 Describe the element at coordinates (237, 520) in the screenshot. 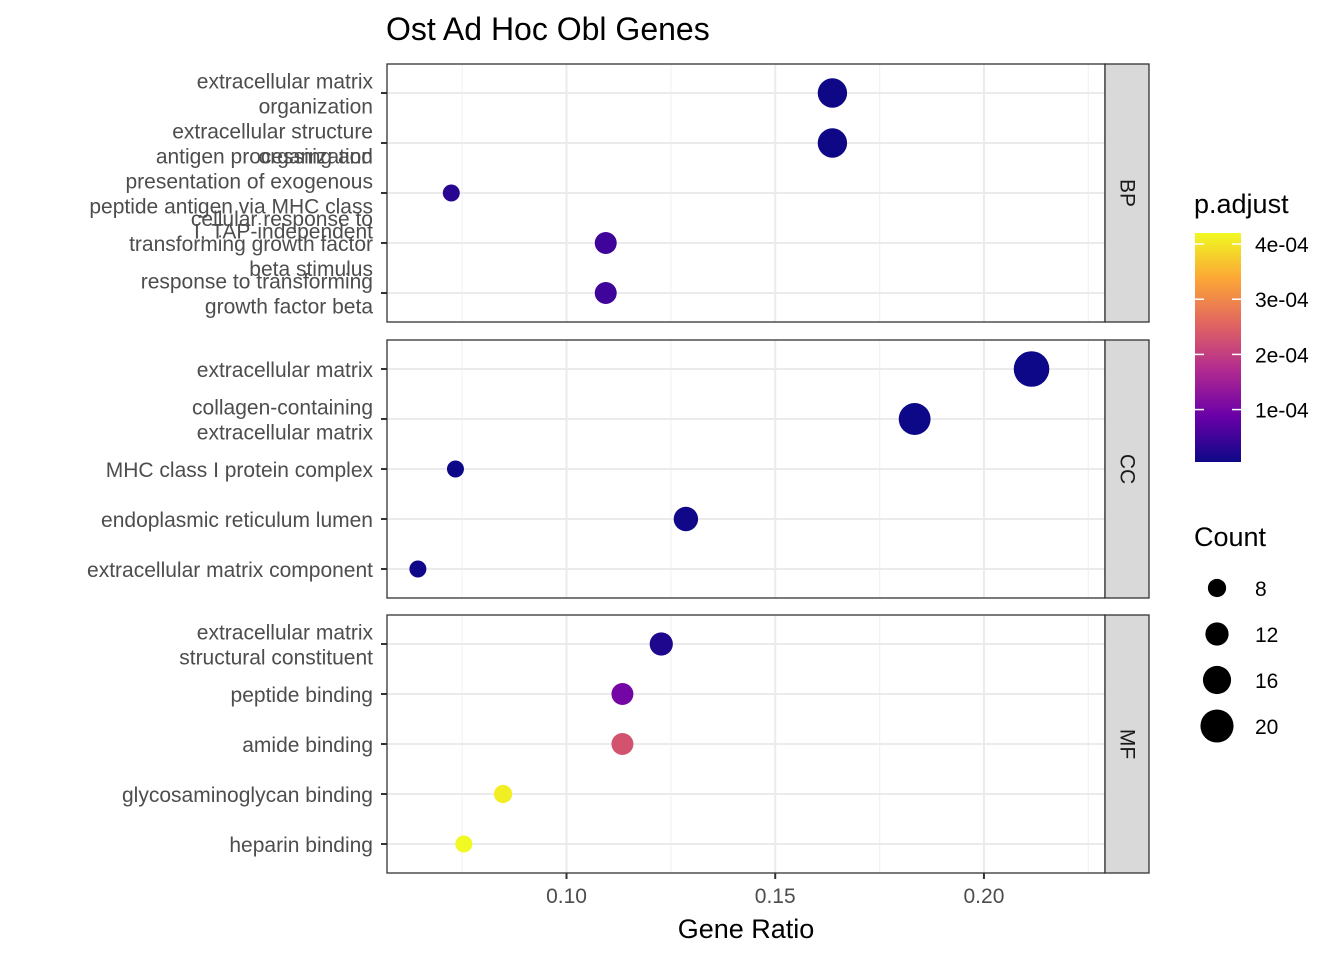

I see `y-tick-label: endoplasmic reticulum lumen` at that location.